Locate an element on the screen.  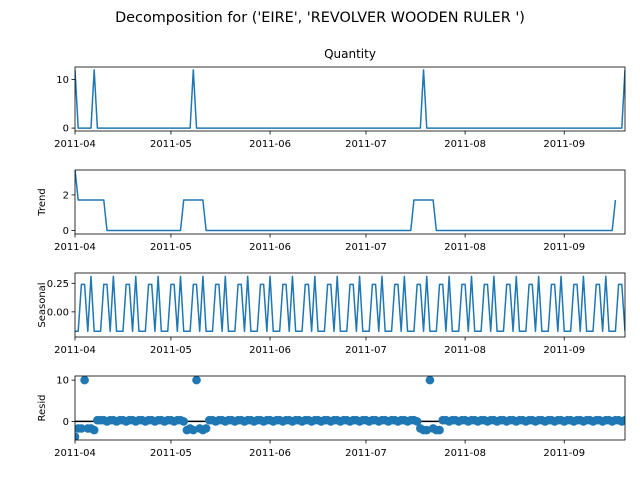
y-axis-label: Resid is located at coordinates (42, 408).